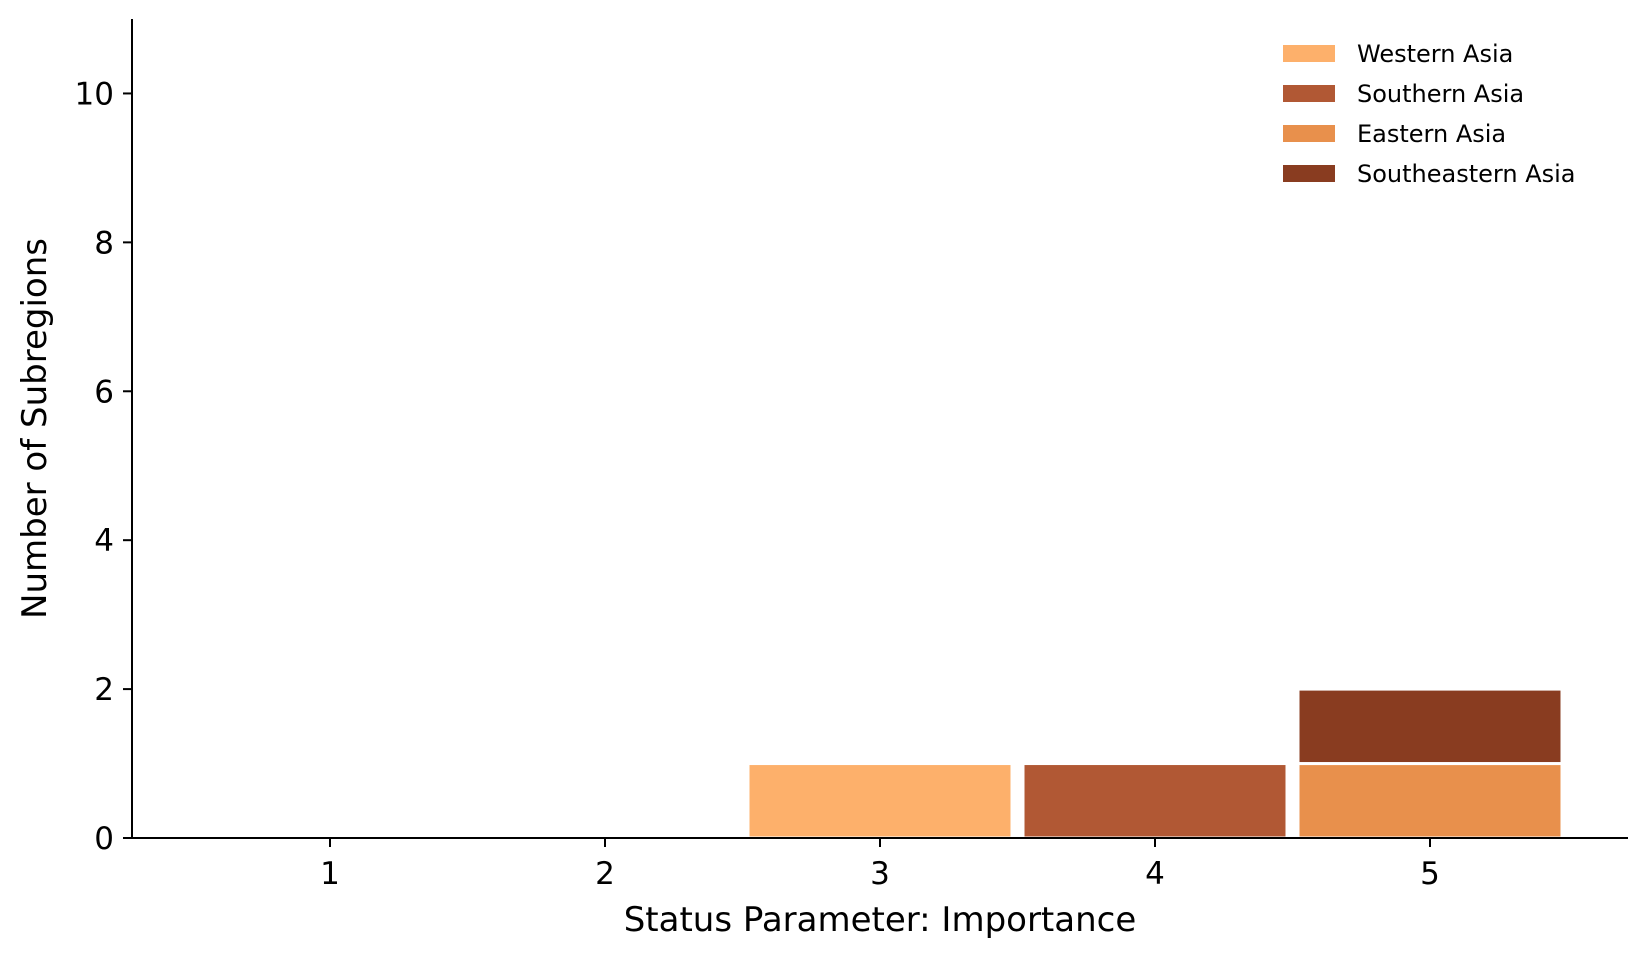 Image resolution: width=1639 pixels, height=959 pixels. Describe the element at coordinates (103, 466) in the screenshot. I see `y-ticks: 0 2 4 6 8 10` at that location.